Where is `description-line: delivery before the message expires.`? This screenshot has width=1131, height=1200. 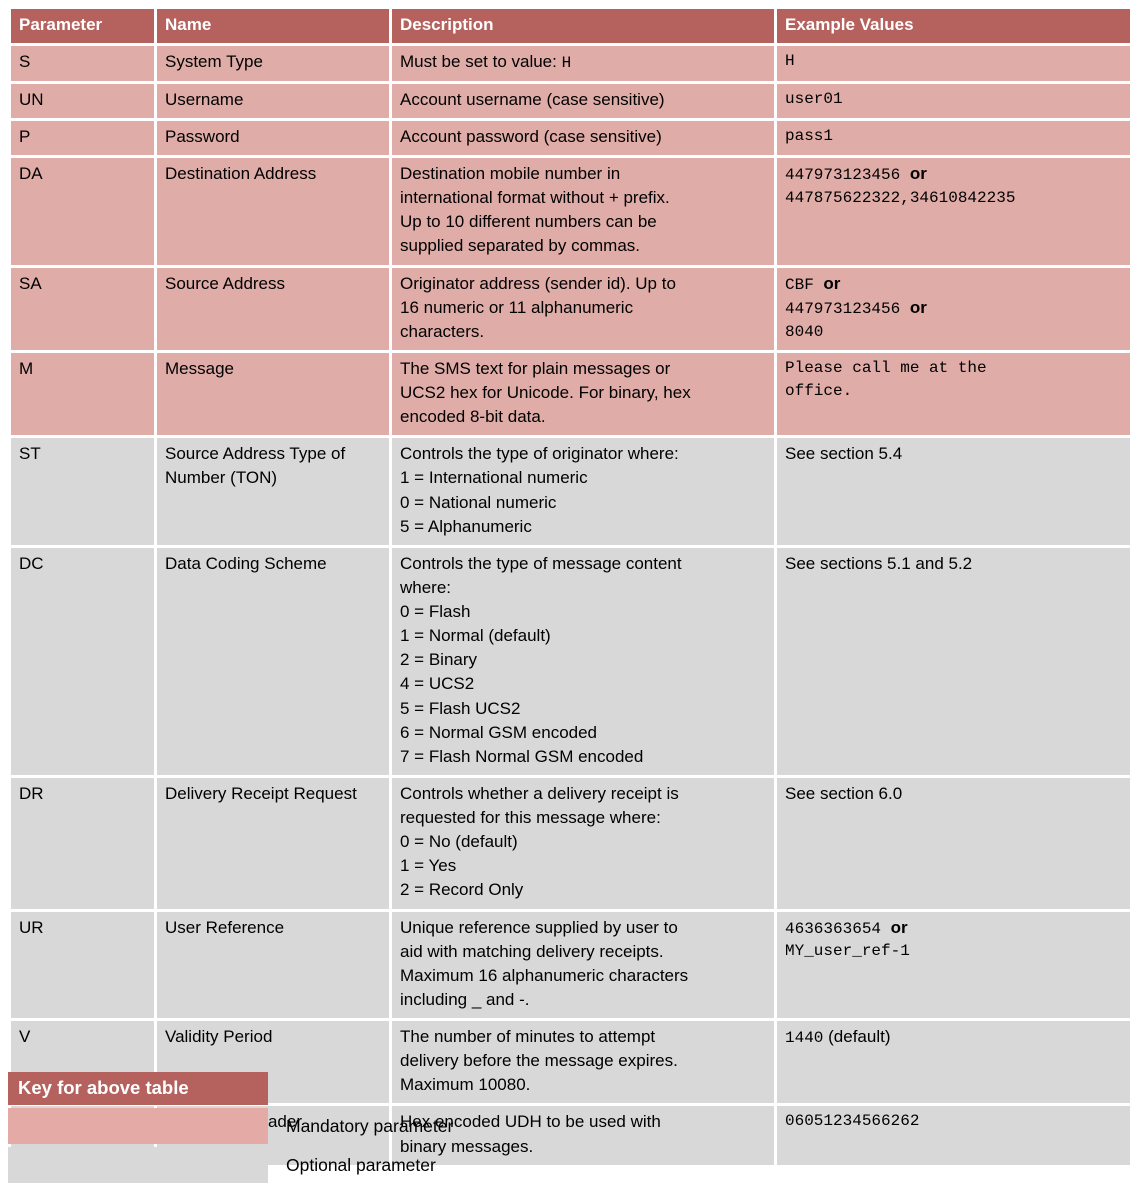 description-line: delivery before the message expires. is located at coordinates (539, 1061).